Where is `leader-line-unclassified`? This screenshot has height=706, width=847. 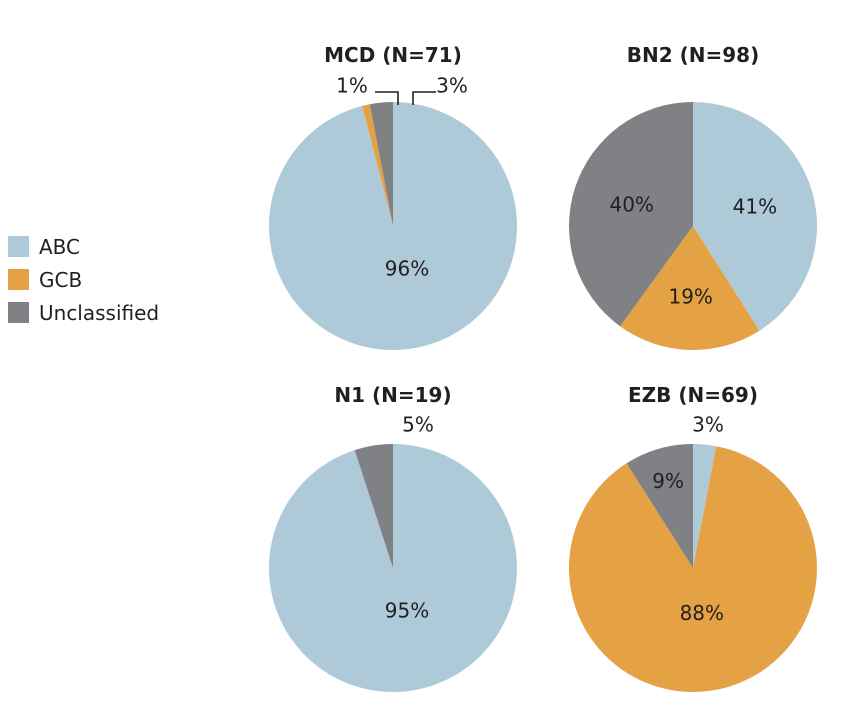 leader-line-unclassified is located at coordinates (424, 98).